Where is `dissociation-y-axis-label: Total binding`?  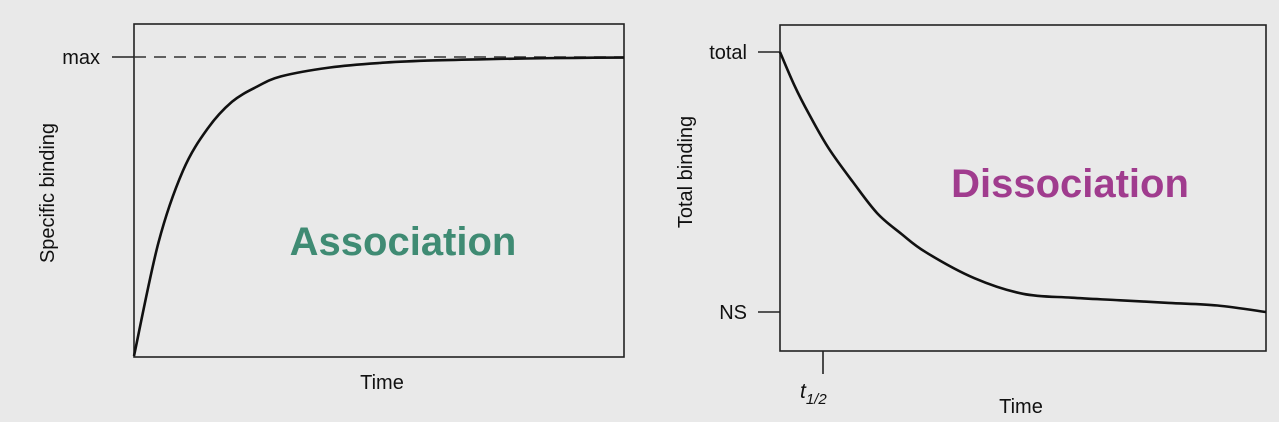
dissociation-y-axis-label: Total binding is located at coordinates (686, 172).